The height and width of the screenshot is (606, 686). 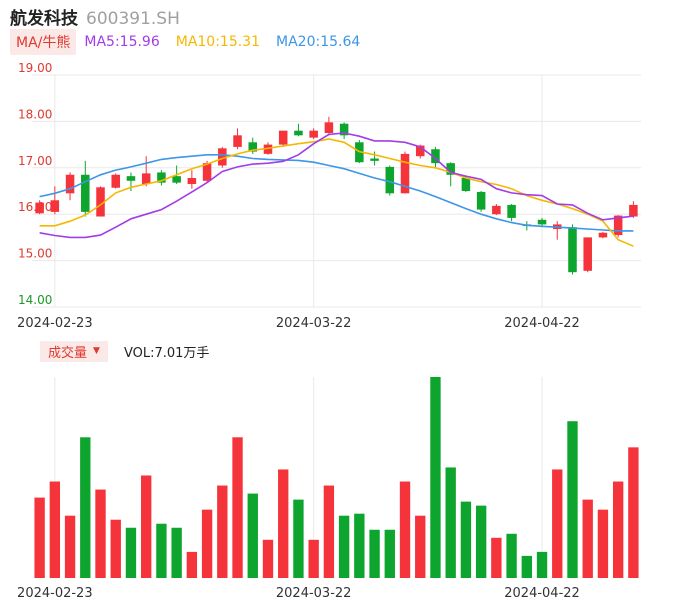 I want to click on volume-toggle-label: 成交量, so click(x=68, y=353).